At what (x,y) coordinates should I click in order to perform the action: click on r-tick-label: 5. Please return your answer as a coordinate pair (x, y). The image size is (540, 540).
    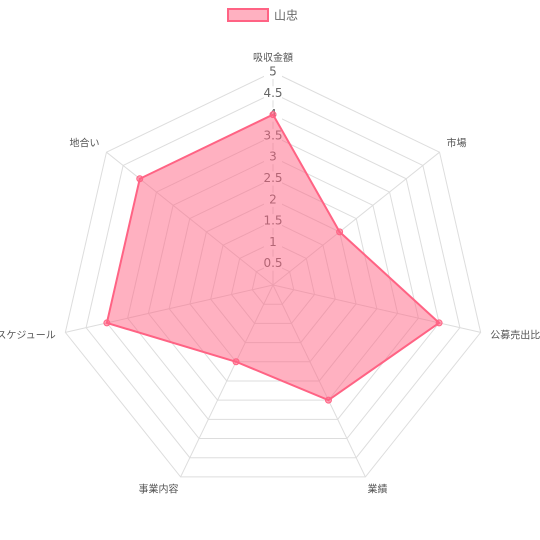
    Looking at the image, I should click on (273, 72).